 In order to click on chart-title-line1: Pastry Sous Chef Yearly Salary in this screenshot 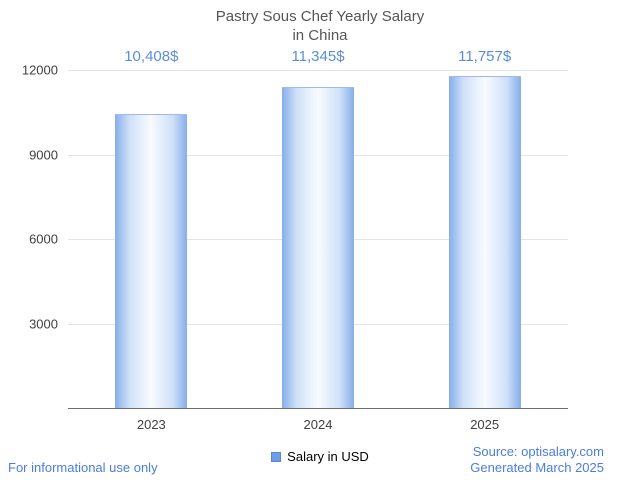, I will do `click(320, 16)`.